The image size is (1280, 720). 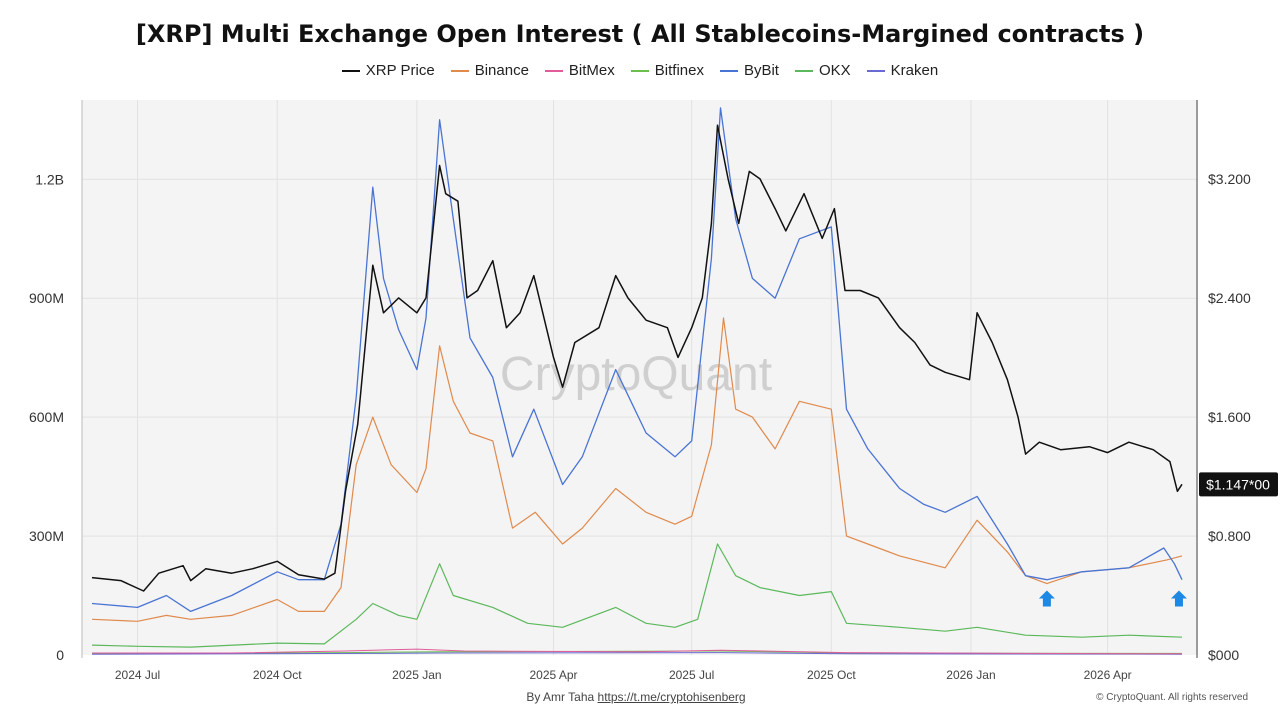 I want to click on legend-label: Bitfinex, so click(x=679, y=70).